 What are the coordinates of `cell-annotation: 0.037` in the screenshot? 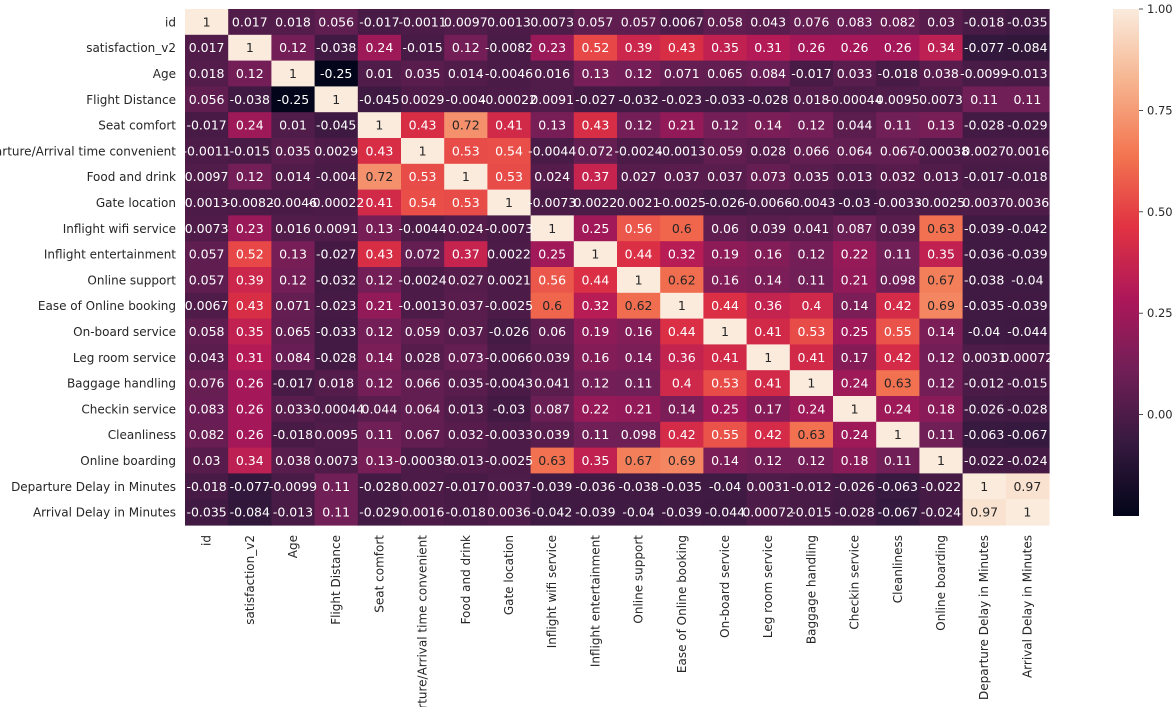 It's located at (466, 331).